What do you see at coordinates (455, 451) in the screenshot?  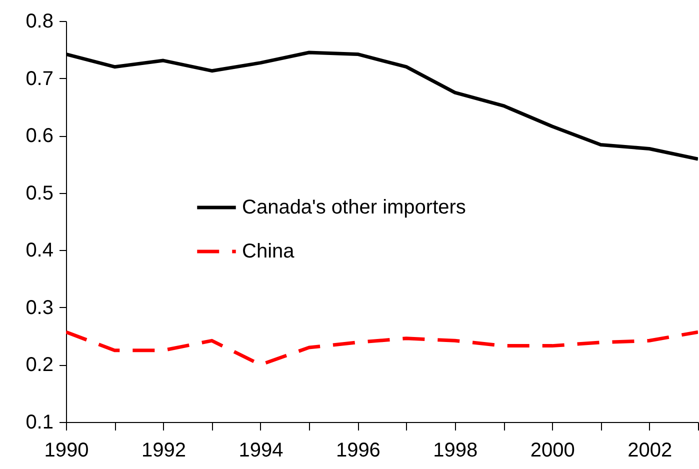 I see `x-tick-label: 1998` at bounding box center [455, 451].